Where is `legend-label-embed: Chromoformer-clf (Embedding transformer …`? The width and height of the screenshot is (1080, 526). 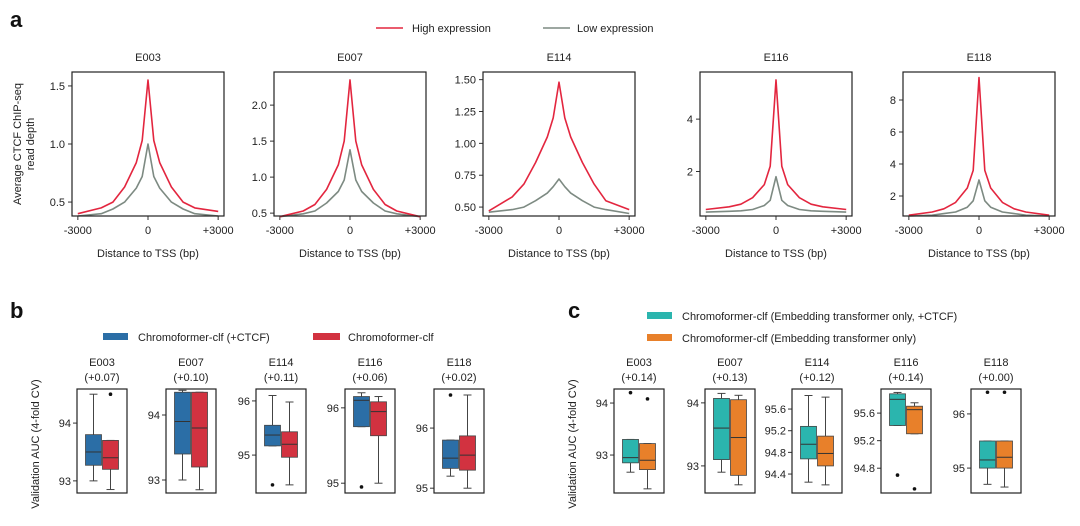
legend-label-embed: Chromoformer-clf (Embedding transformer … is located at coordinates (799, 339).